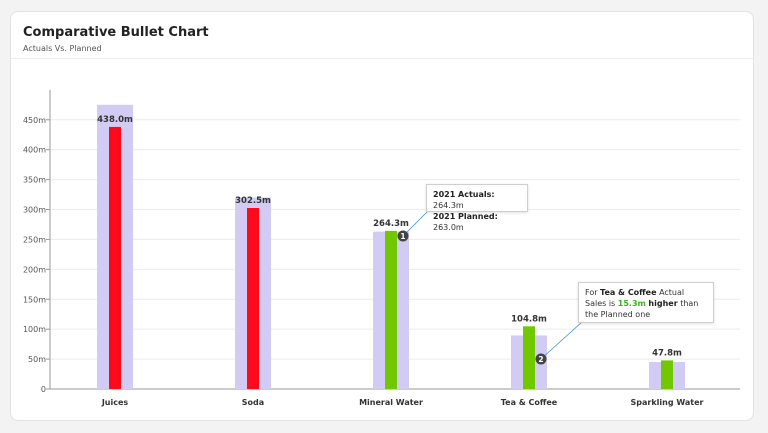 Image resolution: width=768 pixels, height=433 pixels. Describe the element at coordinates (34, 150) in the screenshot. I see `y-tick-label: 400m` at that location.